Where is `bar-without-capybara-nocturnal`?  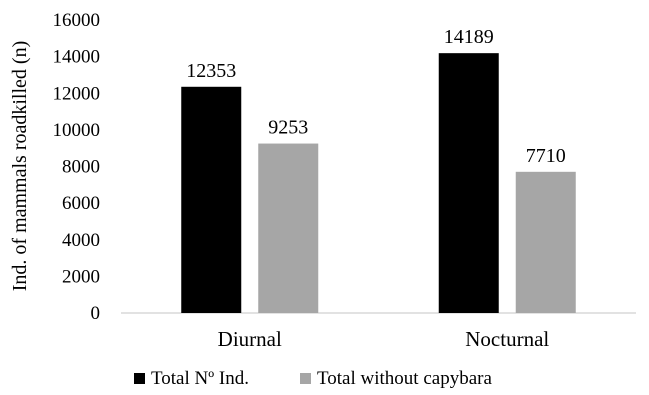
bar-without-capybara-nocturnal is located at coordinates (545, 242).